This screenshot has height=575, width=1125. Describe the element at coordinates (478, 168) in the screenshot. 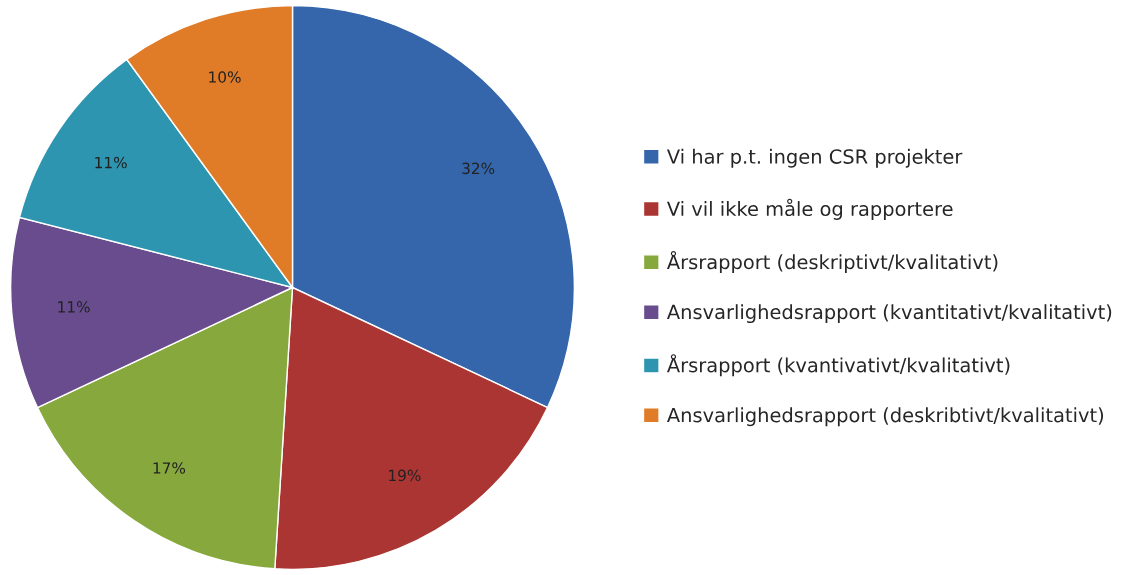

I see `data-label: 32%` at that location.